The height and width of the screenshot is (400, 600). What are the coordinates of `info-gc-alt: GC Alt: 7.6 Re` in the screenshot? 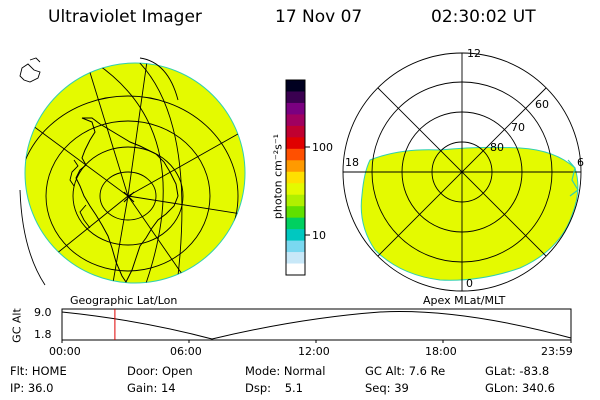 It's located at (405, 371).